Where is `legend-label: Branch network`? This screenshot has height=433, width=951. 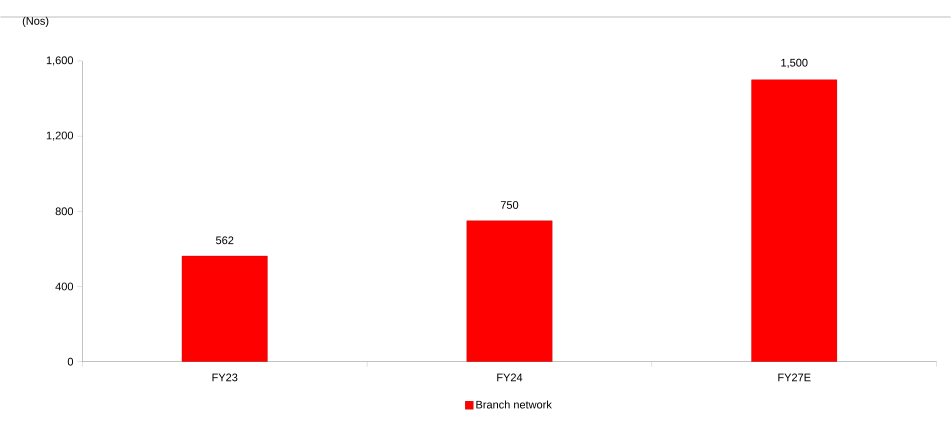 legend-label: Branch network is located at coordinates (514, 404).